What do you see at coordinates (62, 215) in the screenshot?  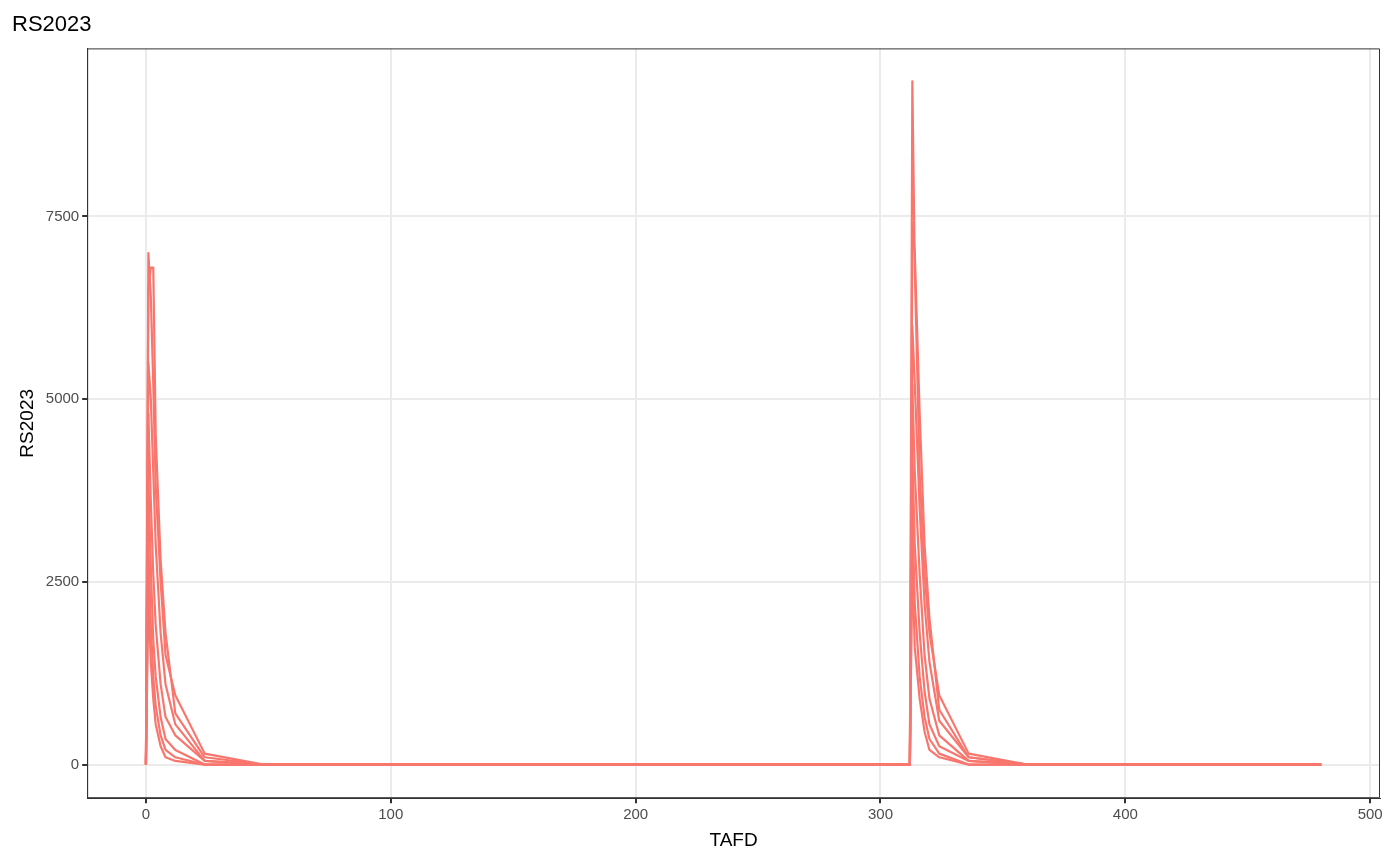 I see `y-tick-label: 7500` at bounding box center [62, 215].